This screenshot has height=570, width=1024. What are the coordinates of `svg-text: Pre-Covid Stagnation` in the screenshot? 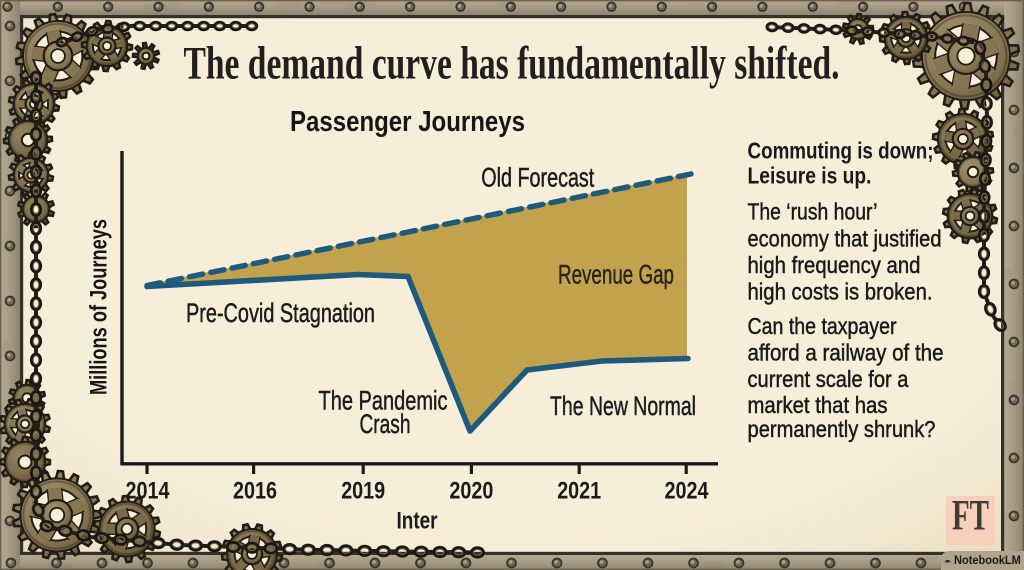 It's located at (280, 313).